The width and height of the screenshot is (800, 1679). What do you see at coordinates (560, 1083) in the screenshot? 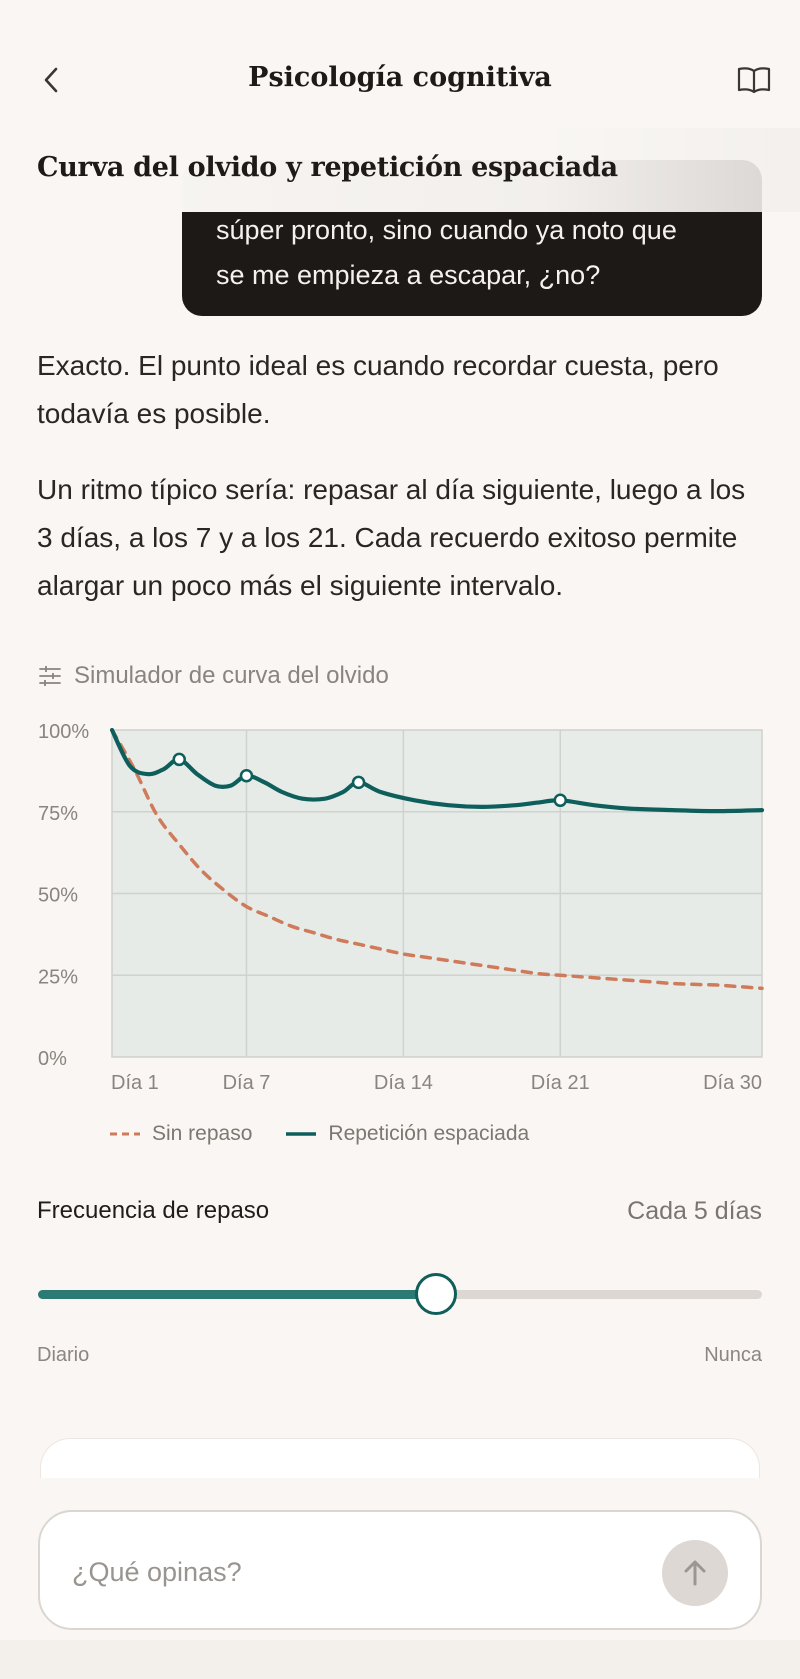
I see `x-tick-label: Día 21` at bounding box center [560, 1083].